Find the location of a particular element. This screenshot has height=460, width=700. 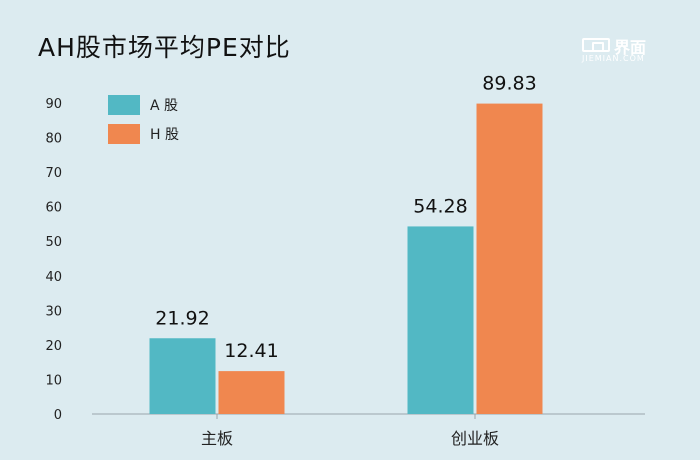

y-tick-label: 40 is located at coordinates (53, 277).